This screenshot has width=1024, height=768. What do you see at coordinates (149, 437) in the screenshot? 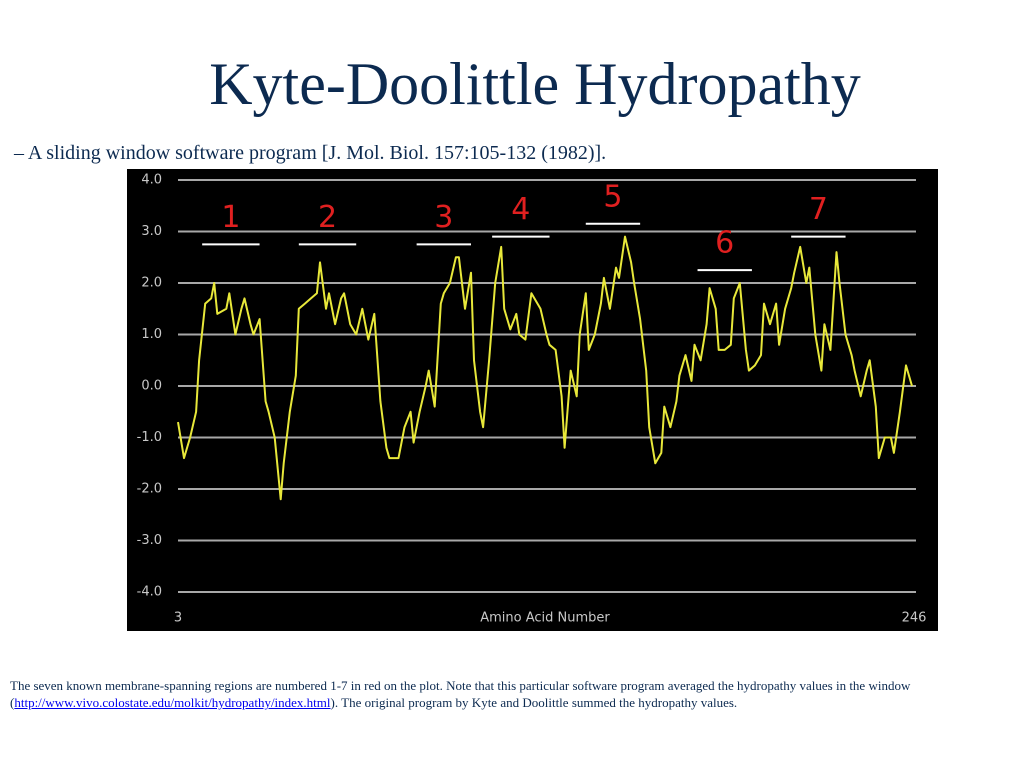
I see `y-tick-label: -1.0` at bounding box center [149, 437].